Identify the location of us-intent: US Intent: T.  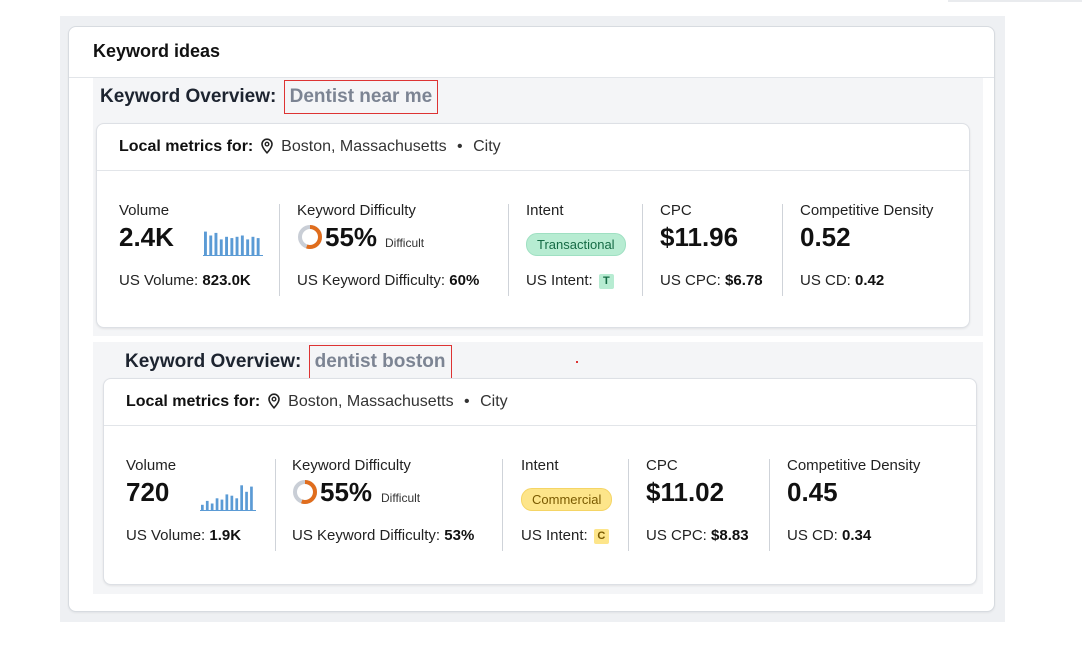
(570, 280).